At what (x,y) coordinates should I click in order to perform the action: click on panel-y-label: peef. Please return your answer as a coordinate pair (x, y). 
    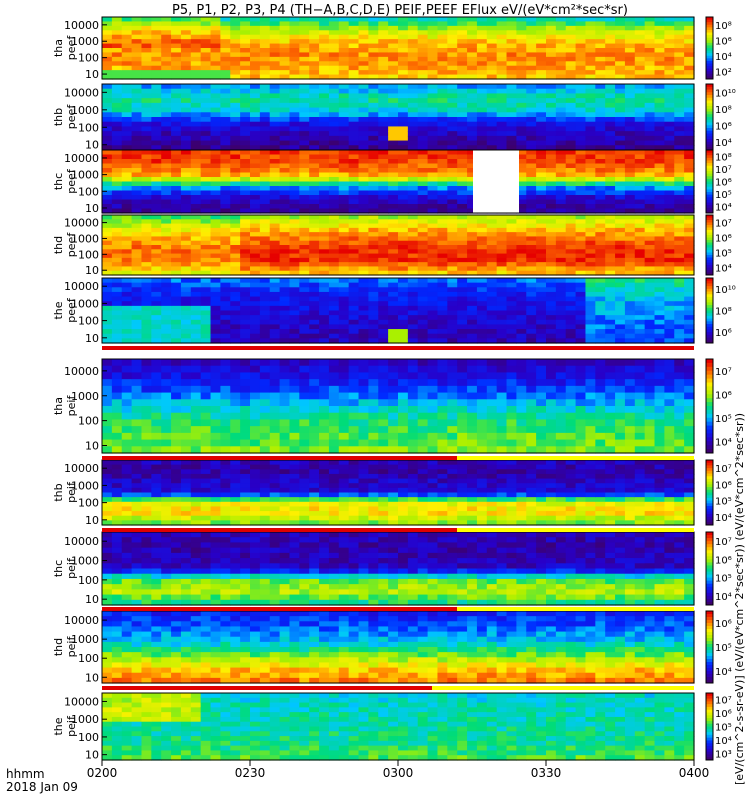
    Looking at the image, I should click on (71, 245).